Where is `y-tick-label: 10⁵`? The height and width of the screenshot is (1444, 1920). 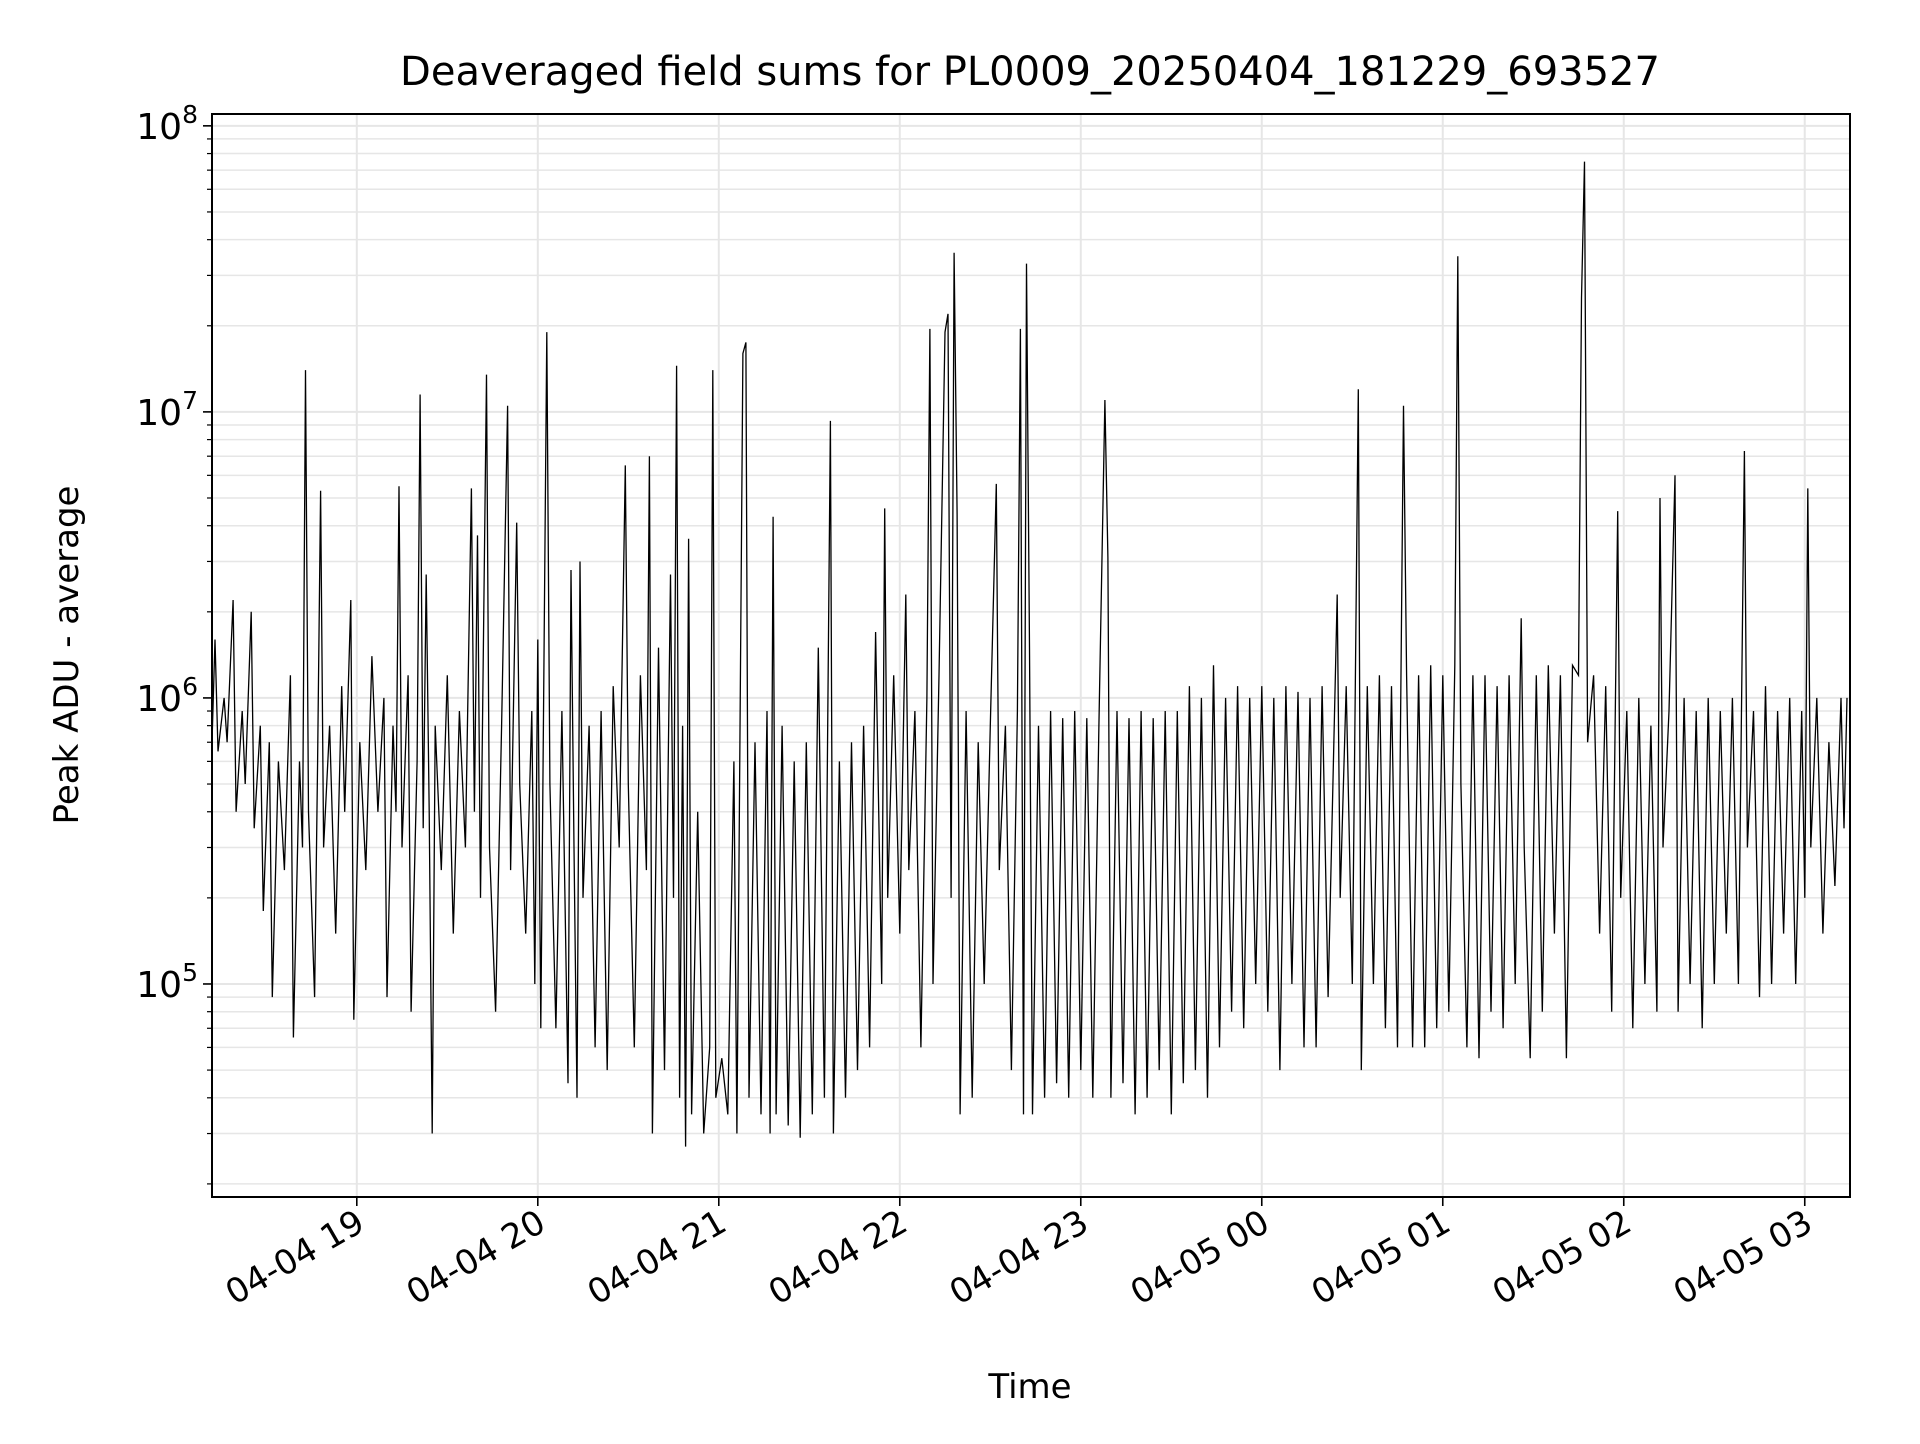
y-tick-label: 10⁵ is located at coordinates (167, 982).